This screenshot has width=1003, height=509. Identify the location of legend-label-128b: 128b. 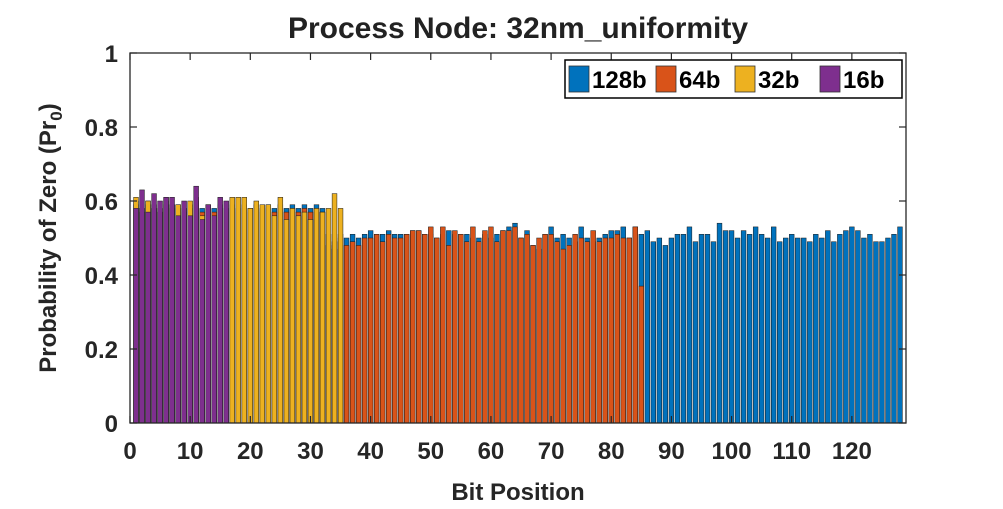
(619, 80).